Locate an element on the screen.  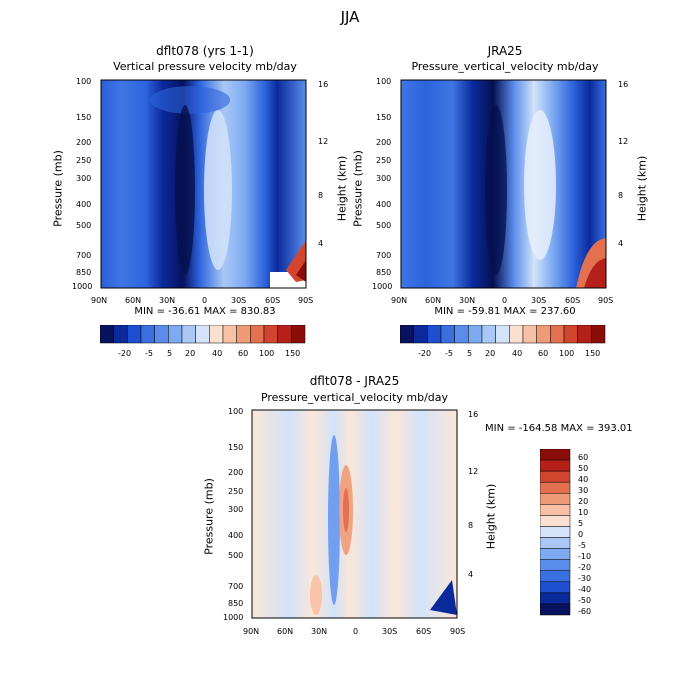
panel2-ytick: 250 is located at coordinates (384, 160).